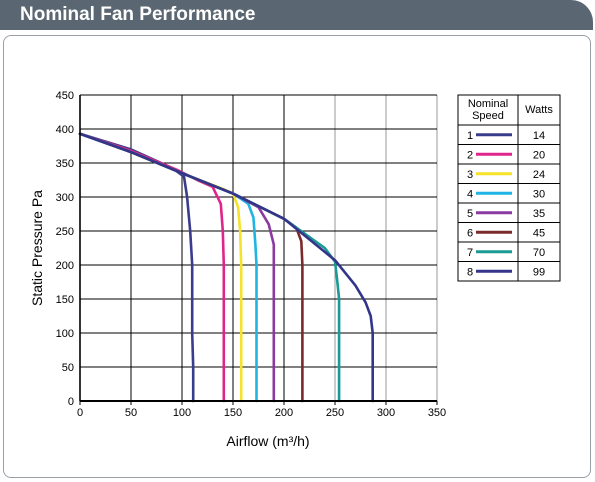 This screenshot has width=595, height=482. What do you see at coordinates (386, 413) in the screenshot?
I see `x-tick-label: 300` at bounding box center [386, 413].